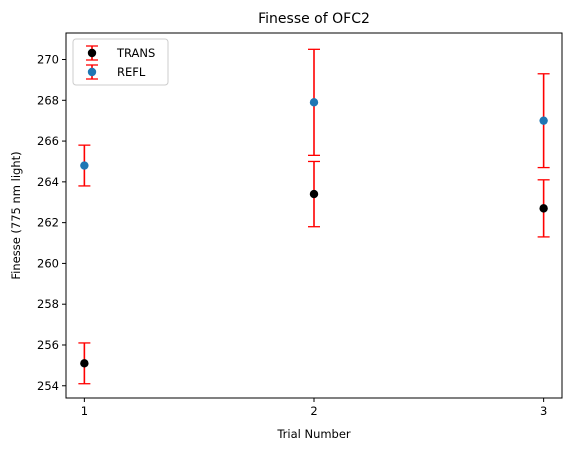 The width and height of the screenshot is (571, 453). Describe the element at coordinates (543, 411) in the screenshot. I see `x-tick-label: 3` at that location.